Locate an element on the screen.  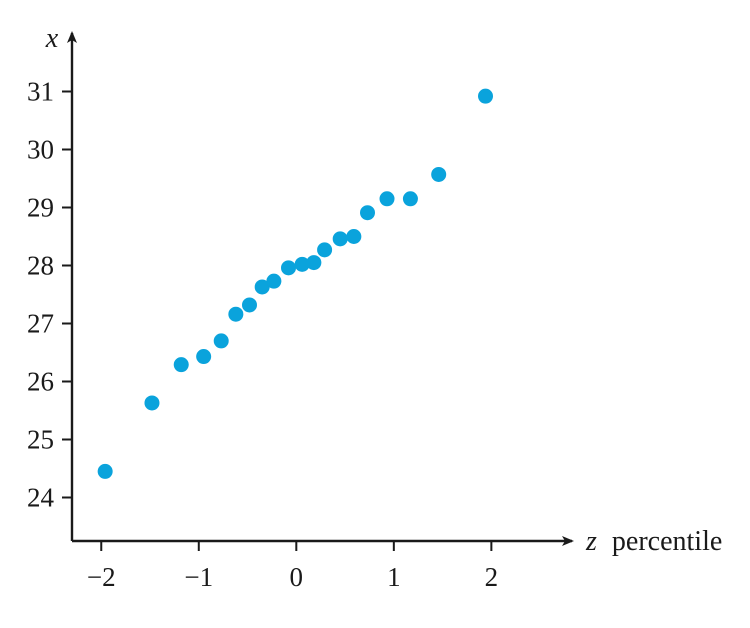
y-tick-label-25: 25 is located at coordinates (40, 440).